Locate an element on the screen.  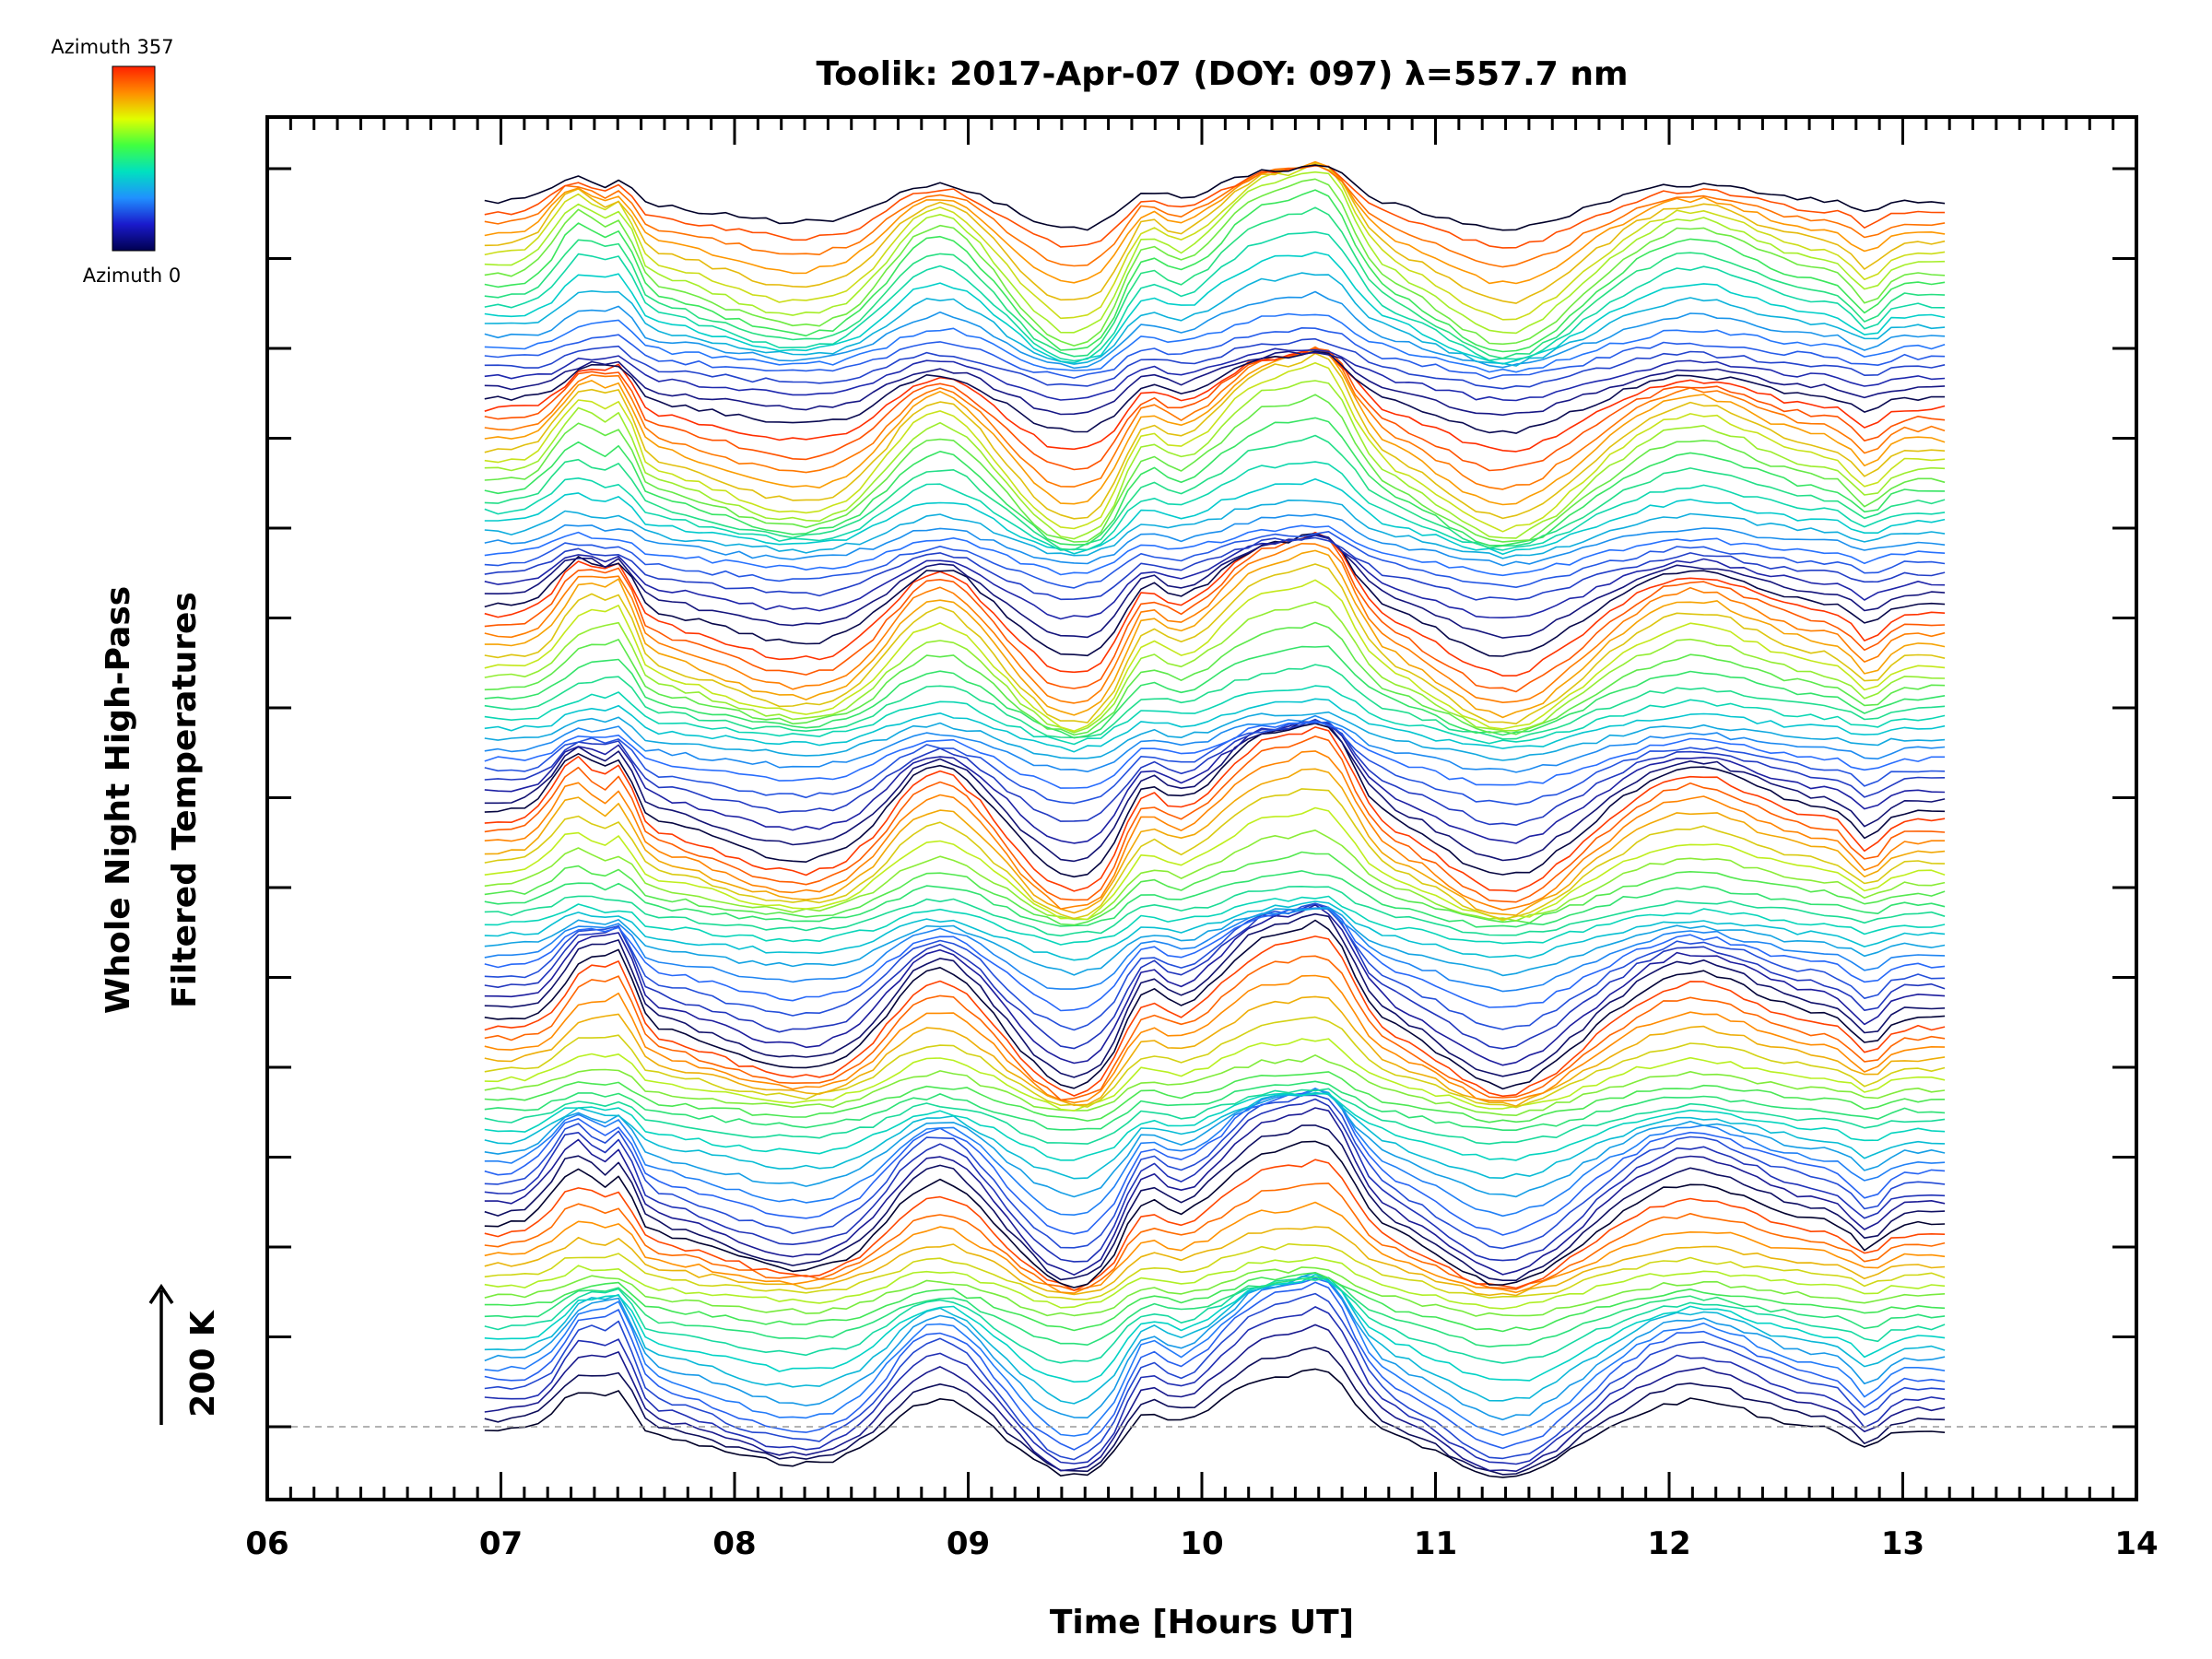
y-axis-title-line1: Whole Night High-Pass is located at coordinates (118, 800).